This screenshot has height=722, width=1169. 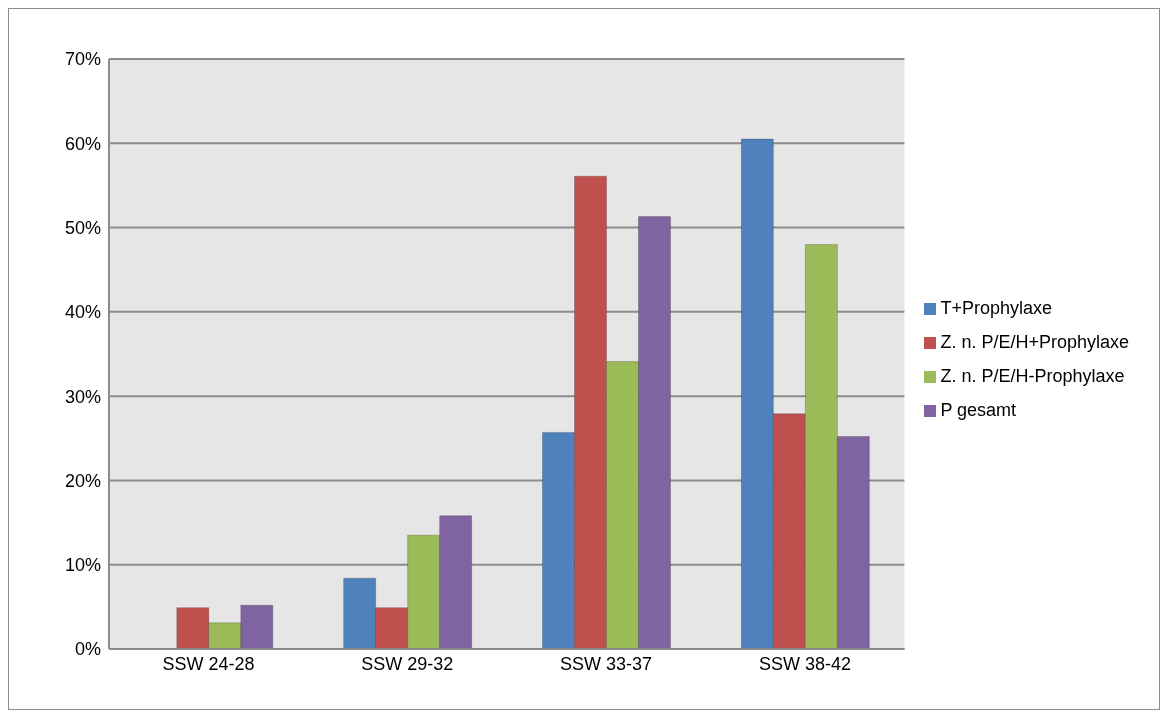 I want to click on y-tick-label: 70%, so click(x=82, y=59).